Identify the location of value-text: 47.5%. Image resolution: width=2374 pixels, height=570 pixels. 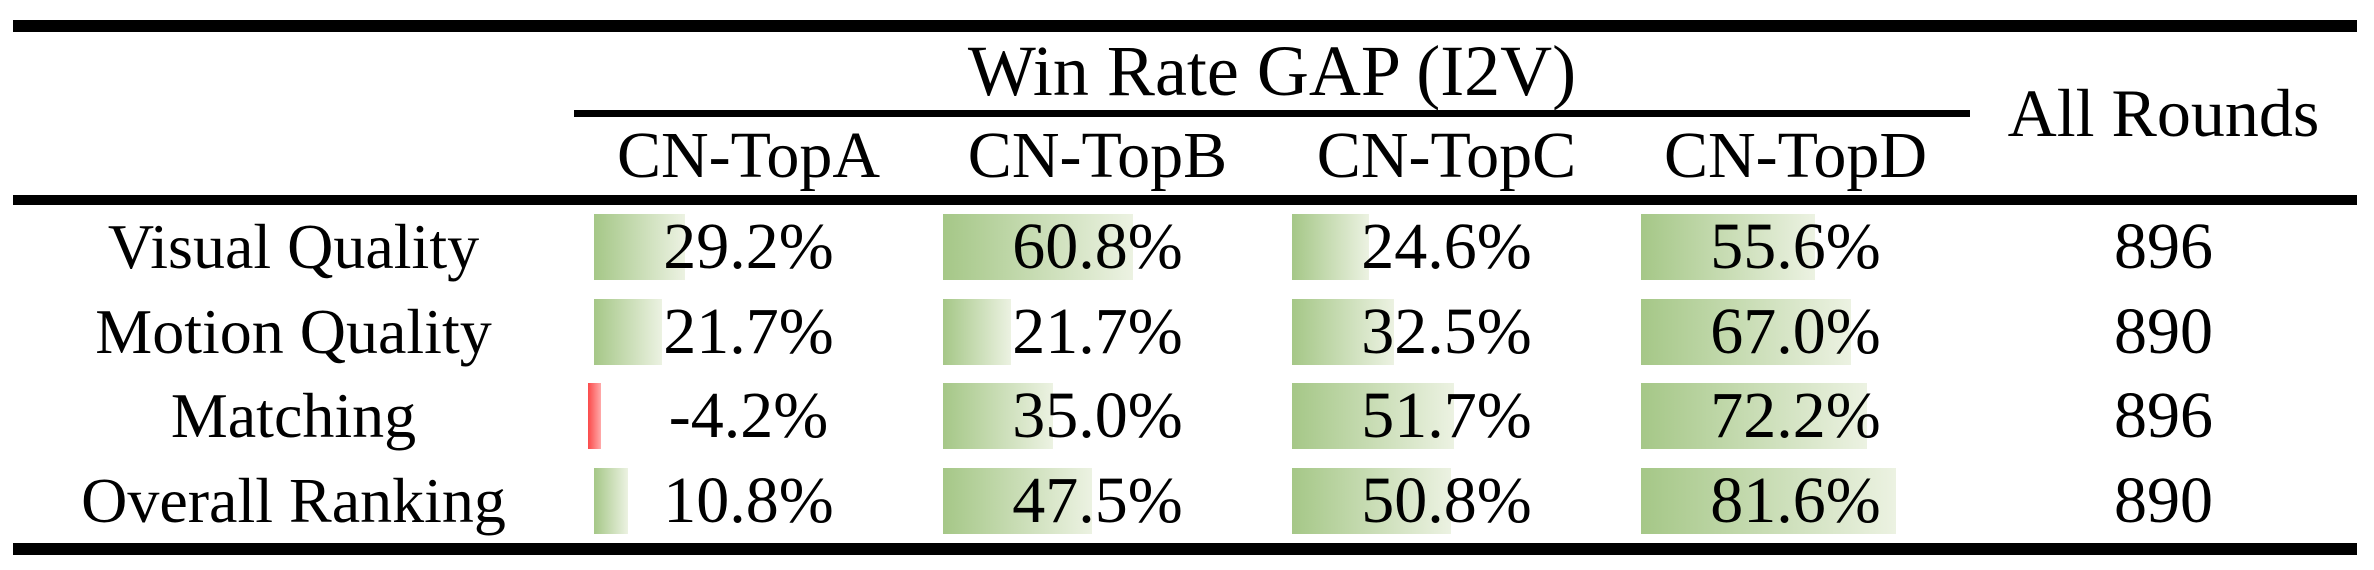
(1097, 500).